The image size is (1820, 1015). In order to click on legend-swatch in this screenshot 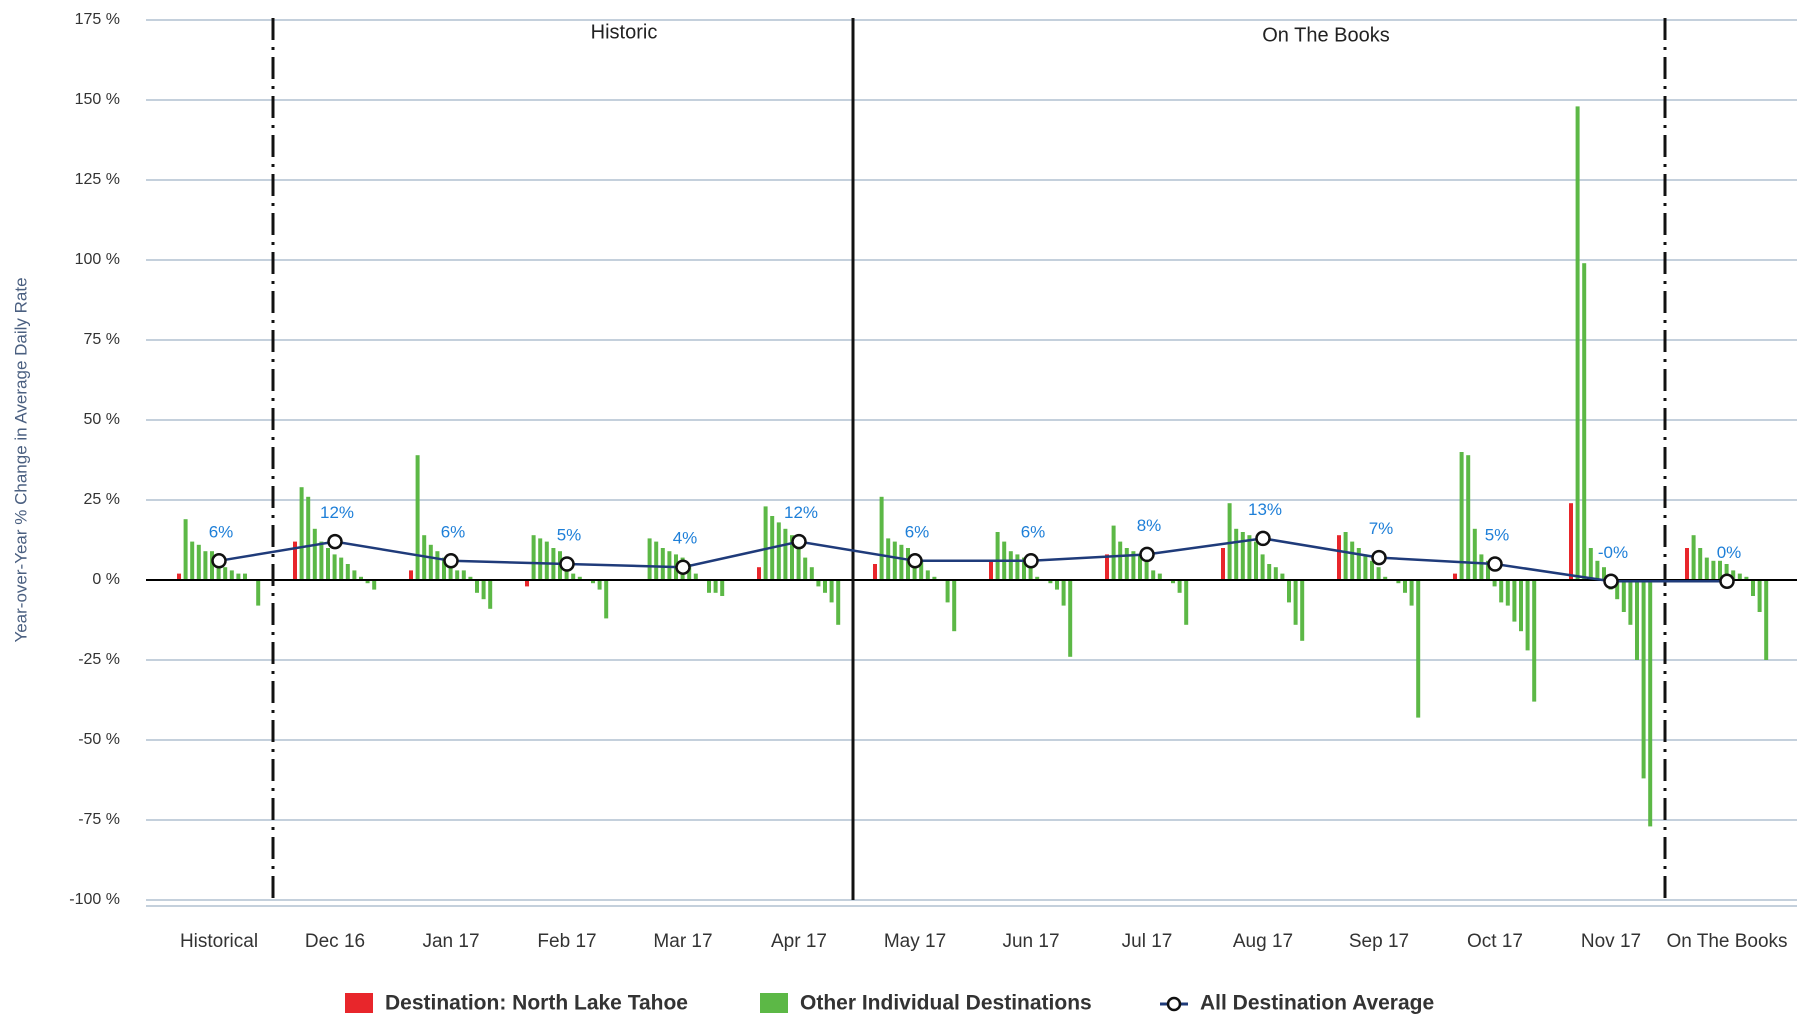, I will do `click(774, 1003)`.